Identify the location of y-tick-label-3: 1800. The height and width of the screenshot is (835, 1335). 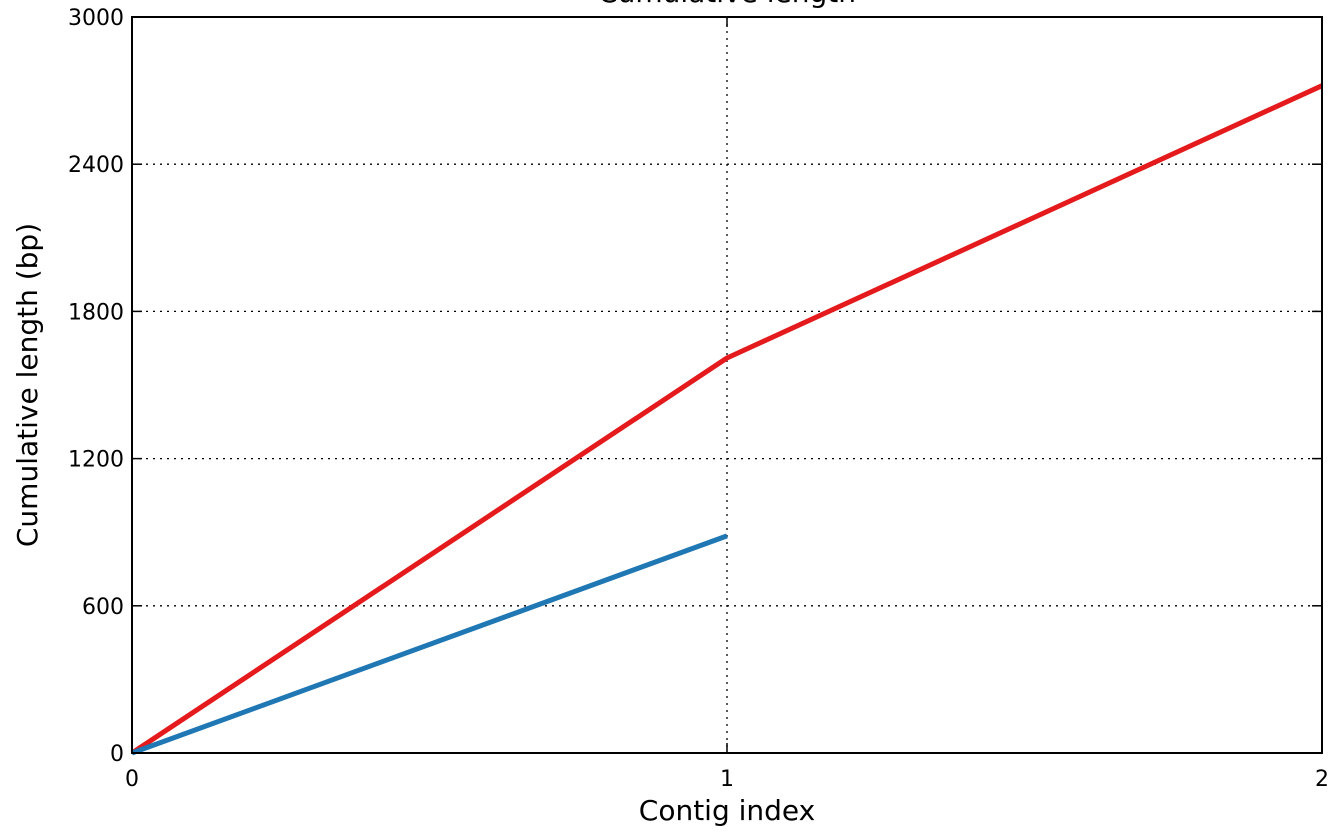
(96, 312).